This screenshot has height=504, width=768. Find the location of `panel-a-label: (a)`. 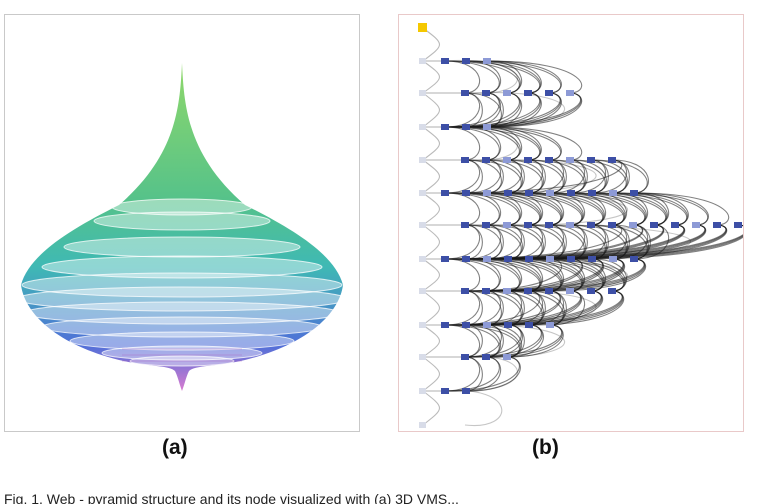

panel-a-label: (a) is located at coordinates (175, 447).